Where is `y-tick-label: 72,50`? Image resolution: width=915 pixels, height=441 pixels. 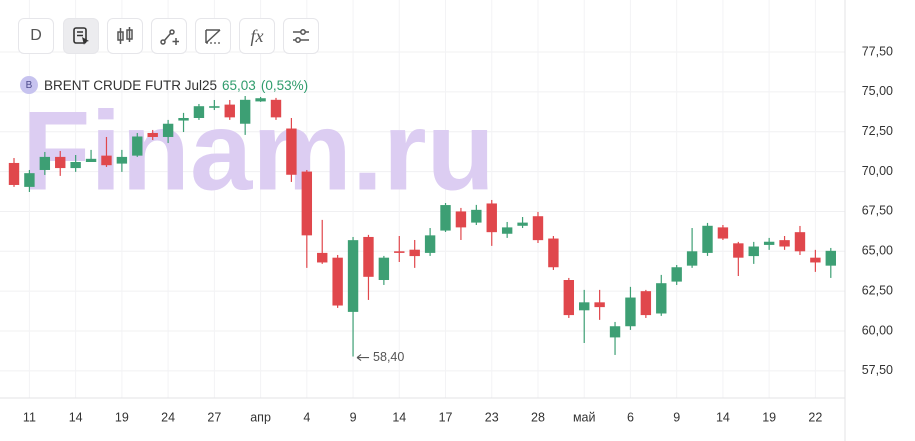
y-tick-label: 72,50 is located at coordinates (877, 131).